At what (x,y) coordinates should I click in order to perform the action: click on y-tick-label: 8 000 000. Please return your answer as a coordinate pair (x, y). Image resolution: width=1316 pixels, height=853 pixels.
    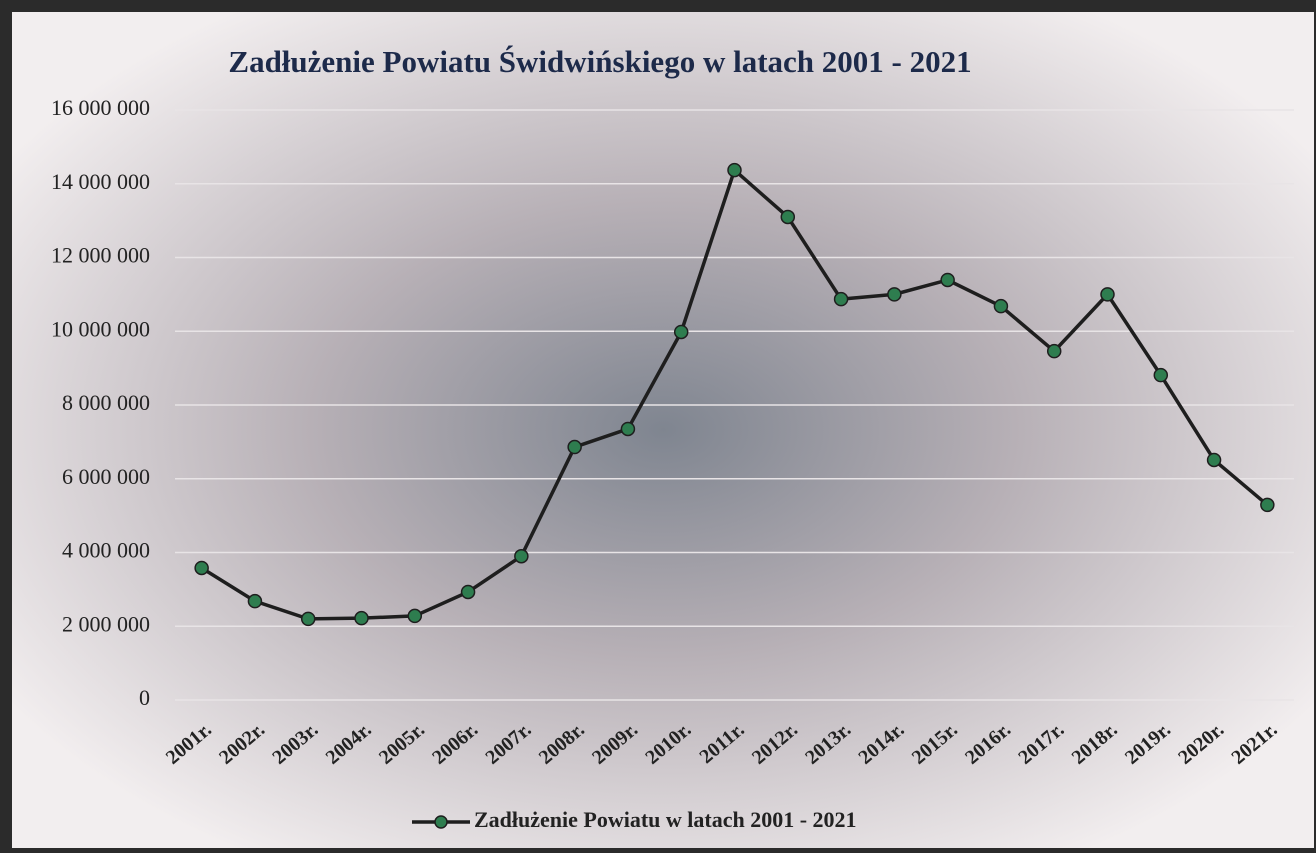
    Looking at the image, I should click on (106, 402).